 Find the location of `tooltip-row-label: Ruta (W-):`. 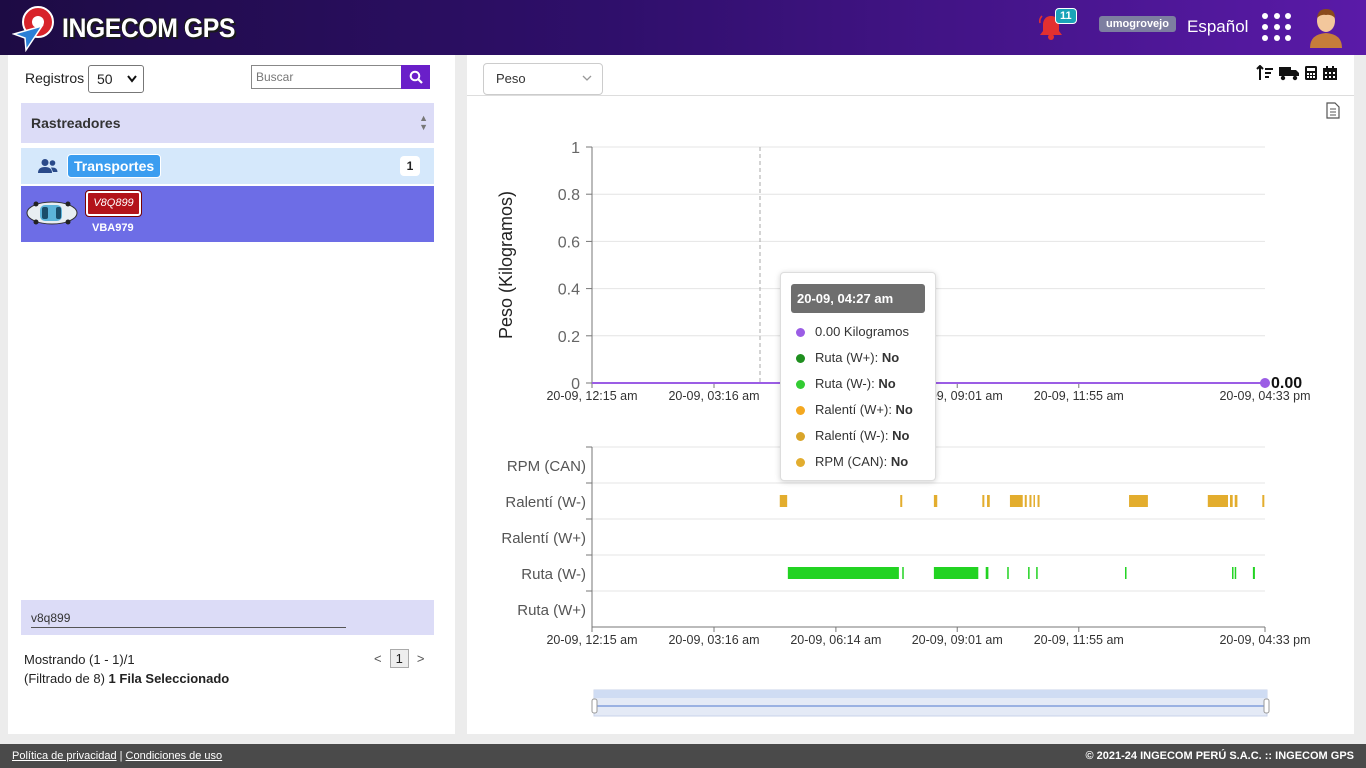

tooltip-row-label: Ruta (W-): is located at coordinates (847, 383).